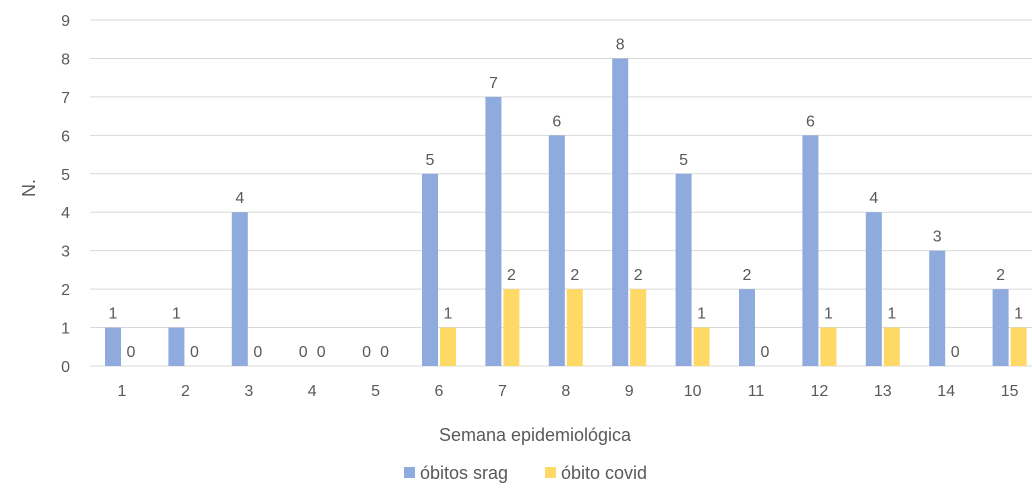  Describe the element at coordinates (820, 391) in the screenshot. I see `x-tick-label: 12` at that location.